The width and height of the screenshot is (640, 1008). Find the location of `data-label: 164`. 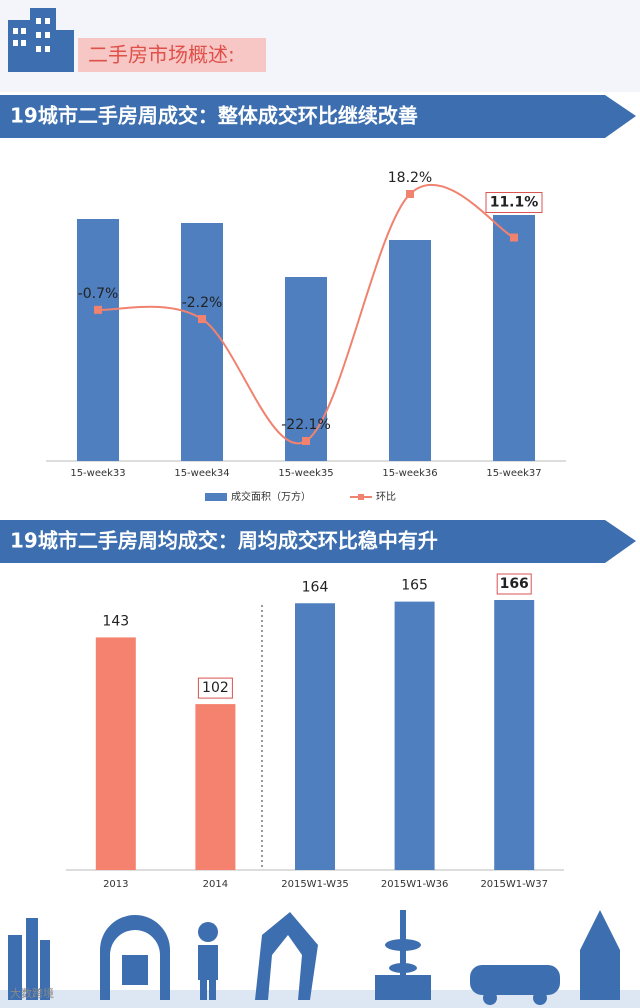

data-label: 164 is located at coordinates (315, 587).